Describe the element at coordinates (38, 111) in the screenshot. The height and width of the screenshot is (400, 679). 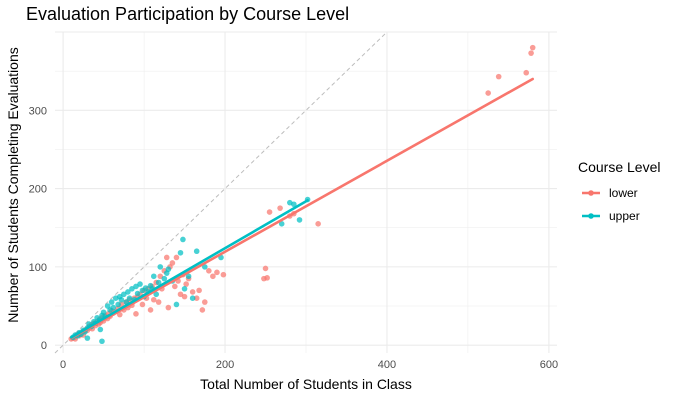
I see `y-tick-label: 300` at that location.